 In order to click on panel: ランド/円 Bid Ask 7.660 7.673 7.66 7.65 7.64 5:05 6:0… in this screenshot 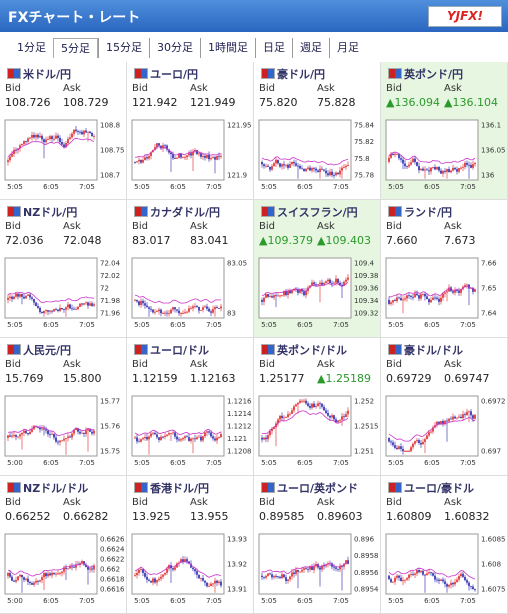, I will do `click(444, 269)`.